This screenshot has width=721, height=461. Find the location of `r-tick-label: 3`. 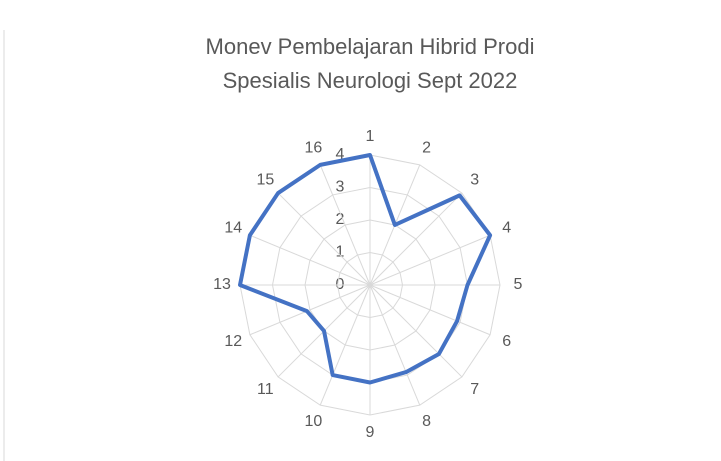

r-tick-label: 3 is located at coordinates (340, 187).